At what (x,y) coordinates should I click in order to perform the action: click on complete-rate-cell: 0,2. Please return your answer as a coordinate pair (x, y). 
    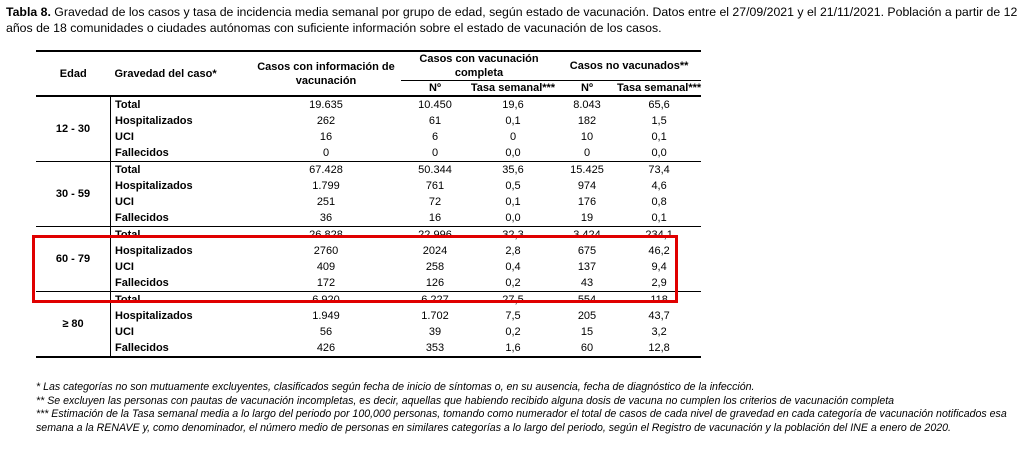
    Looking at the image, I should click on (513, 332).